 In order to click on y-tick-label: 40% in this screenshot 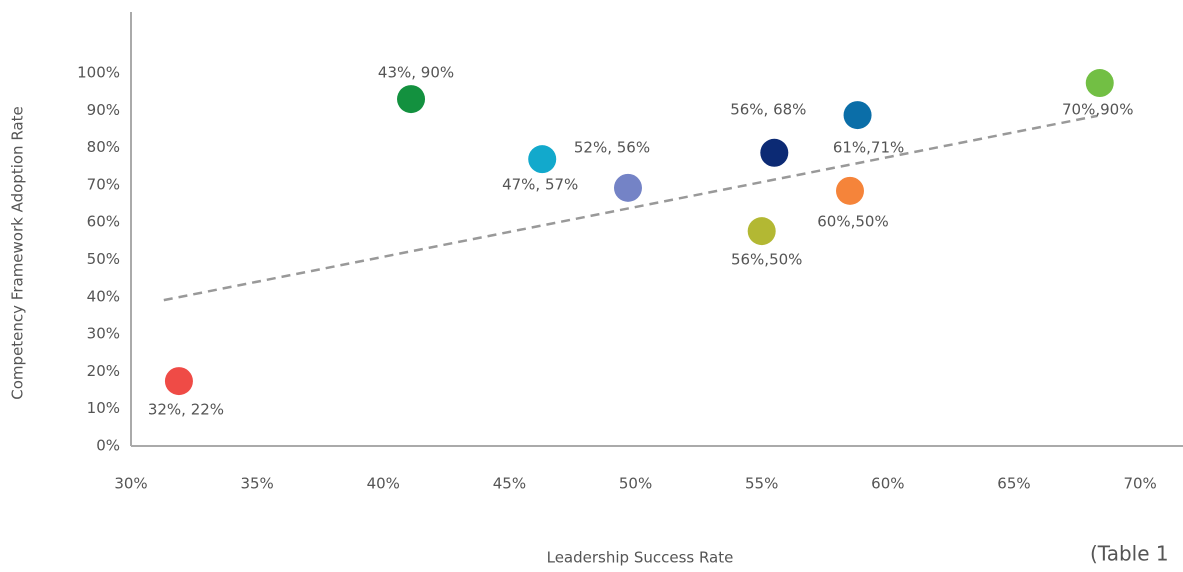, I will do `click(103, 296)`.